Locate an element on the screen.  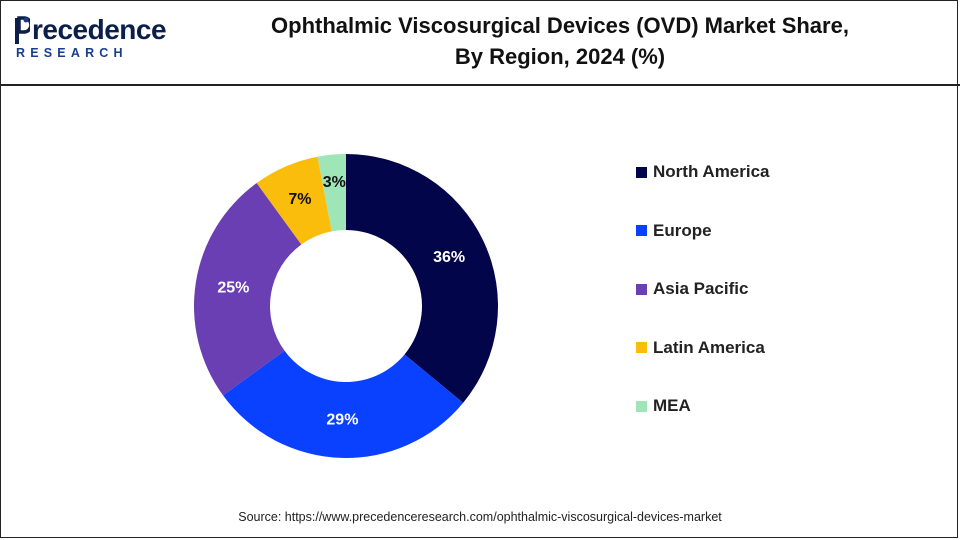
legend-item-europe: Europe is located at coordinates (703, 231).